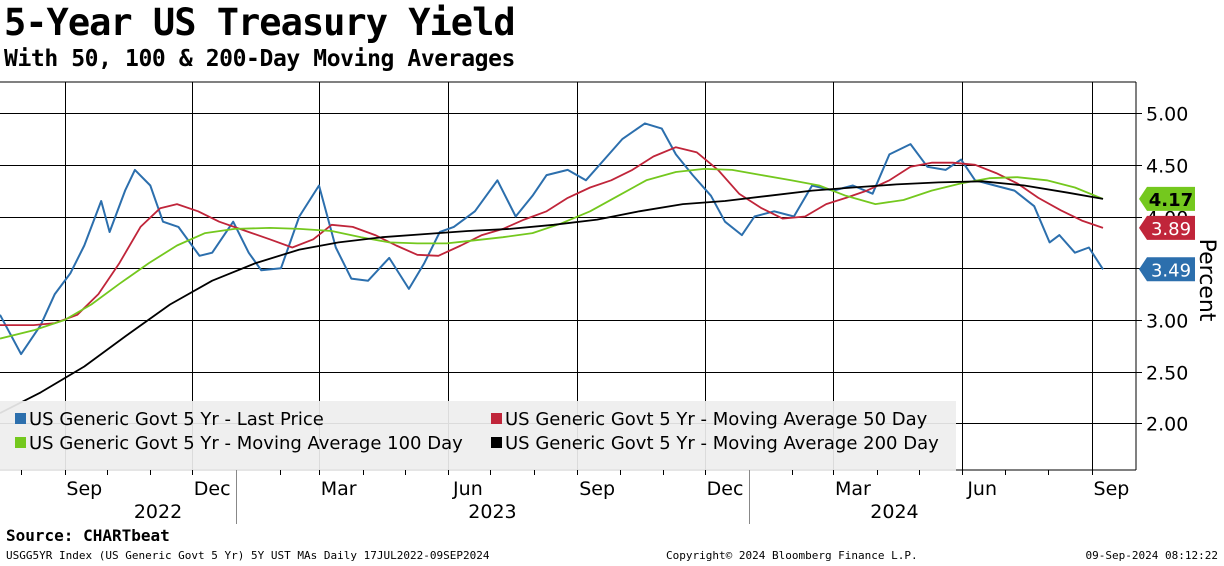  Describe the element at coordinates (894, 512) in the screenshot. I see `x-year-label: 2024` at that location.